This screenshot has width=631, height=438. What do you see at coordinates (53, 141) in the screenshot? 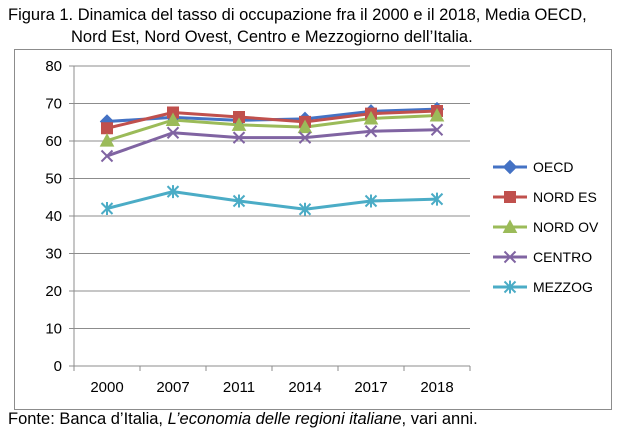
I see `y-tick-label: 60` at bounding box center [53, 141].